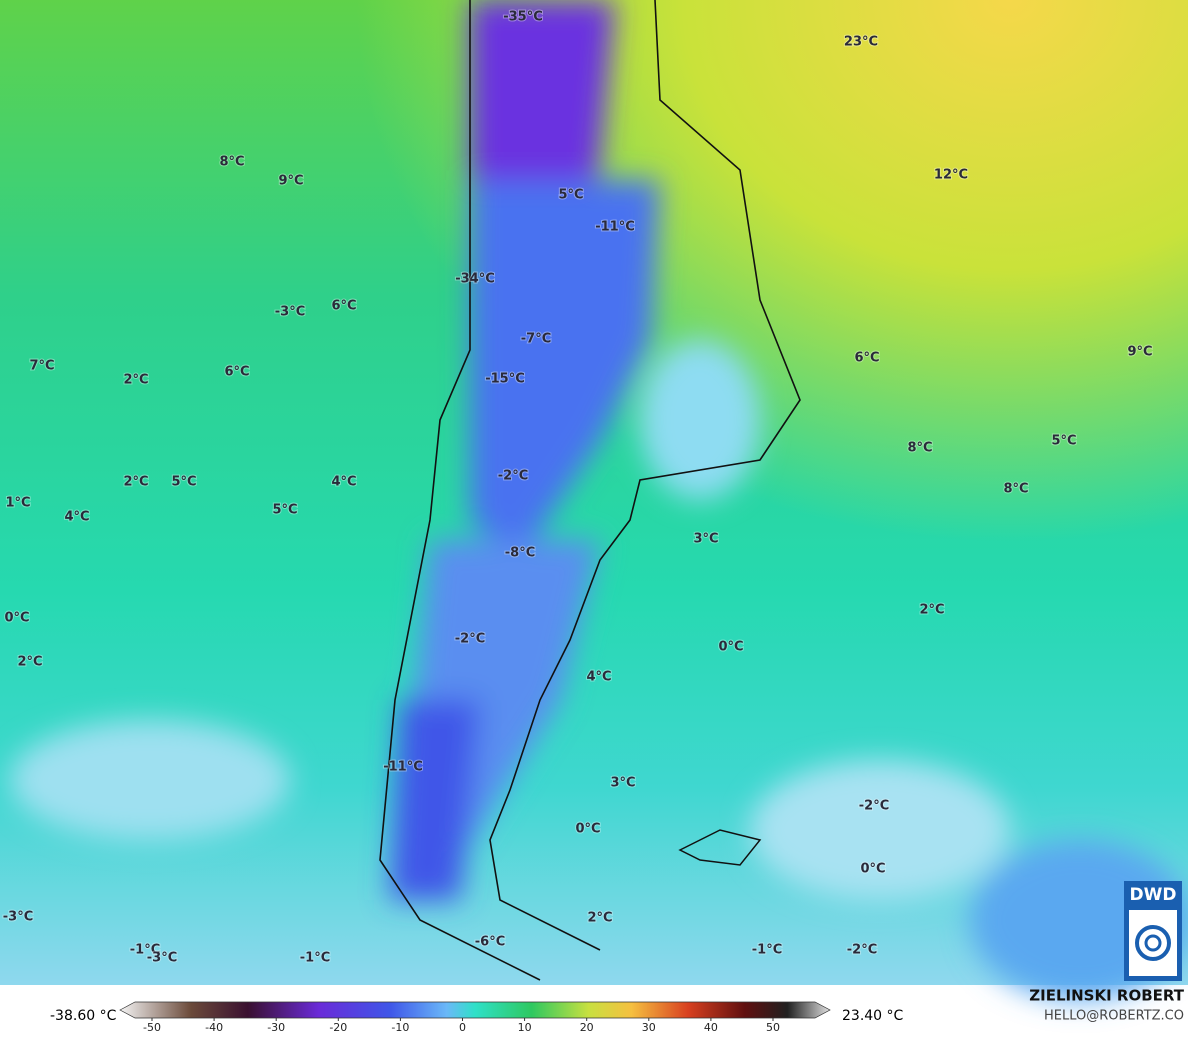  I want to click on colorbar-tick-label: 50, so click(773, 1027).